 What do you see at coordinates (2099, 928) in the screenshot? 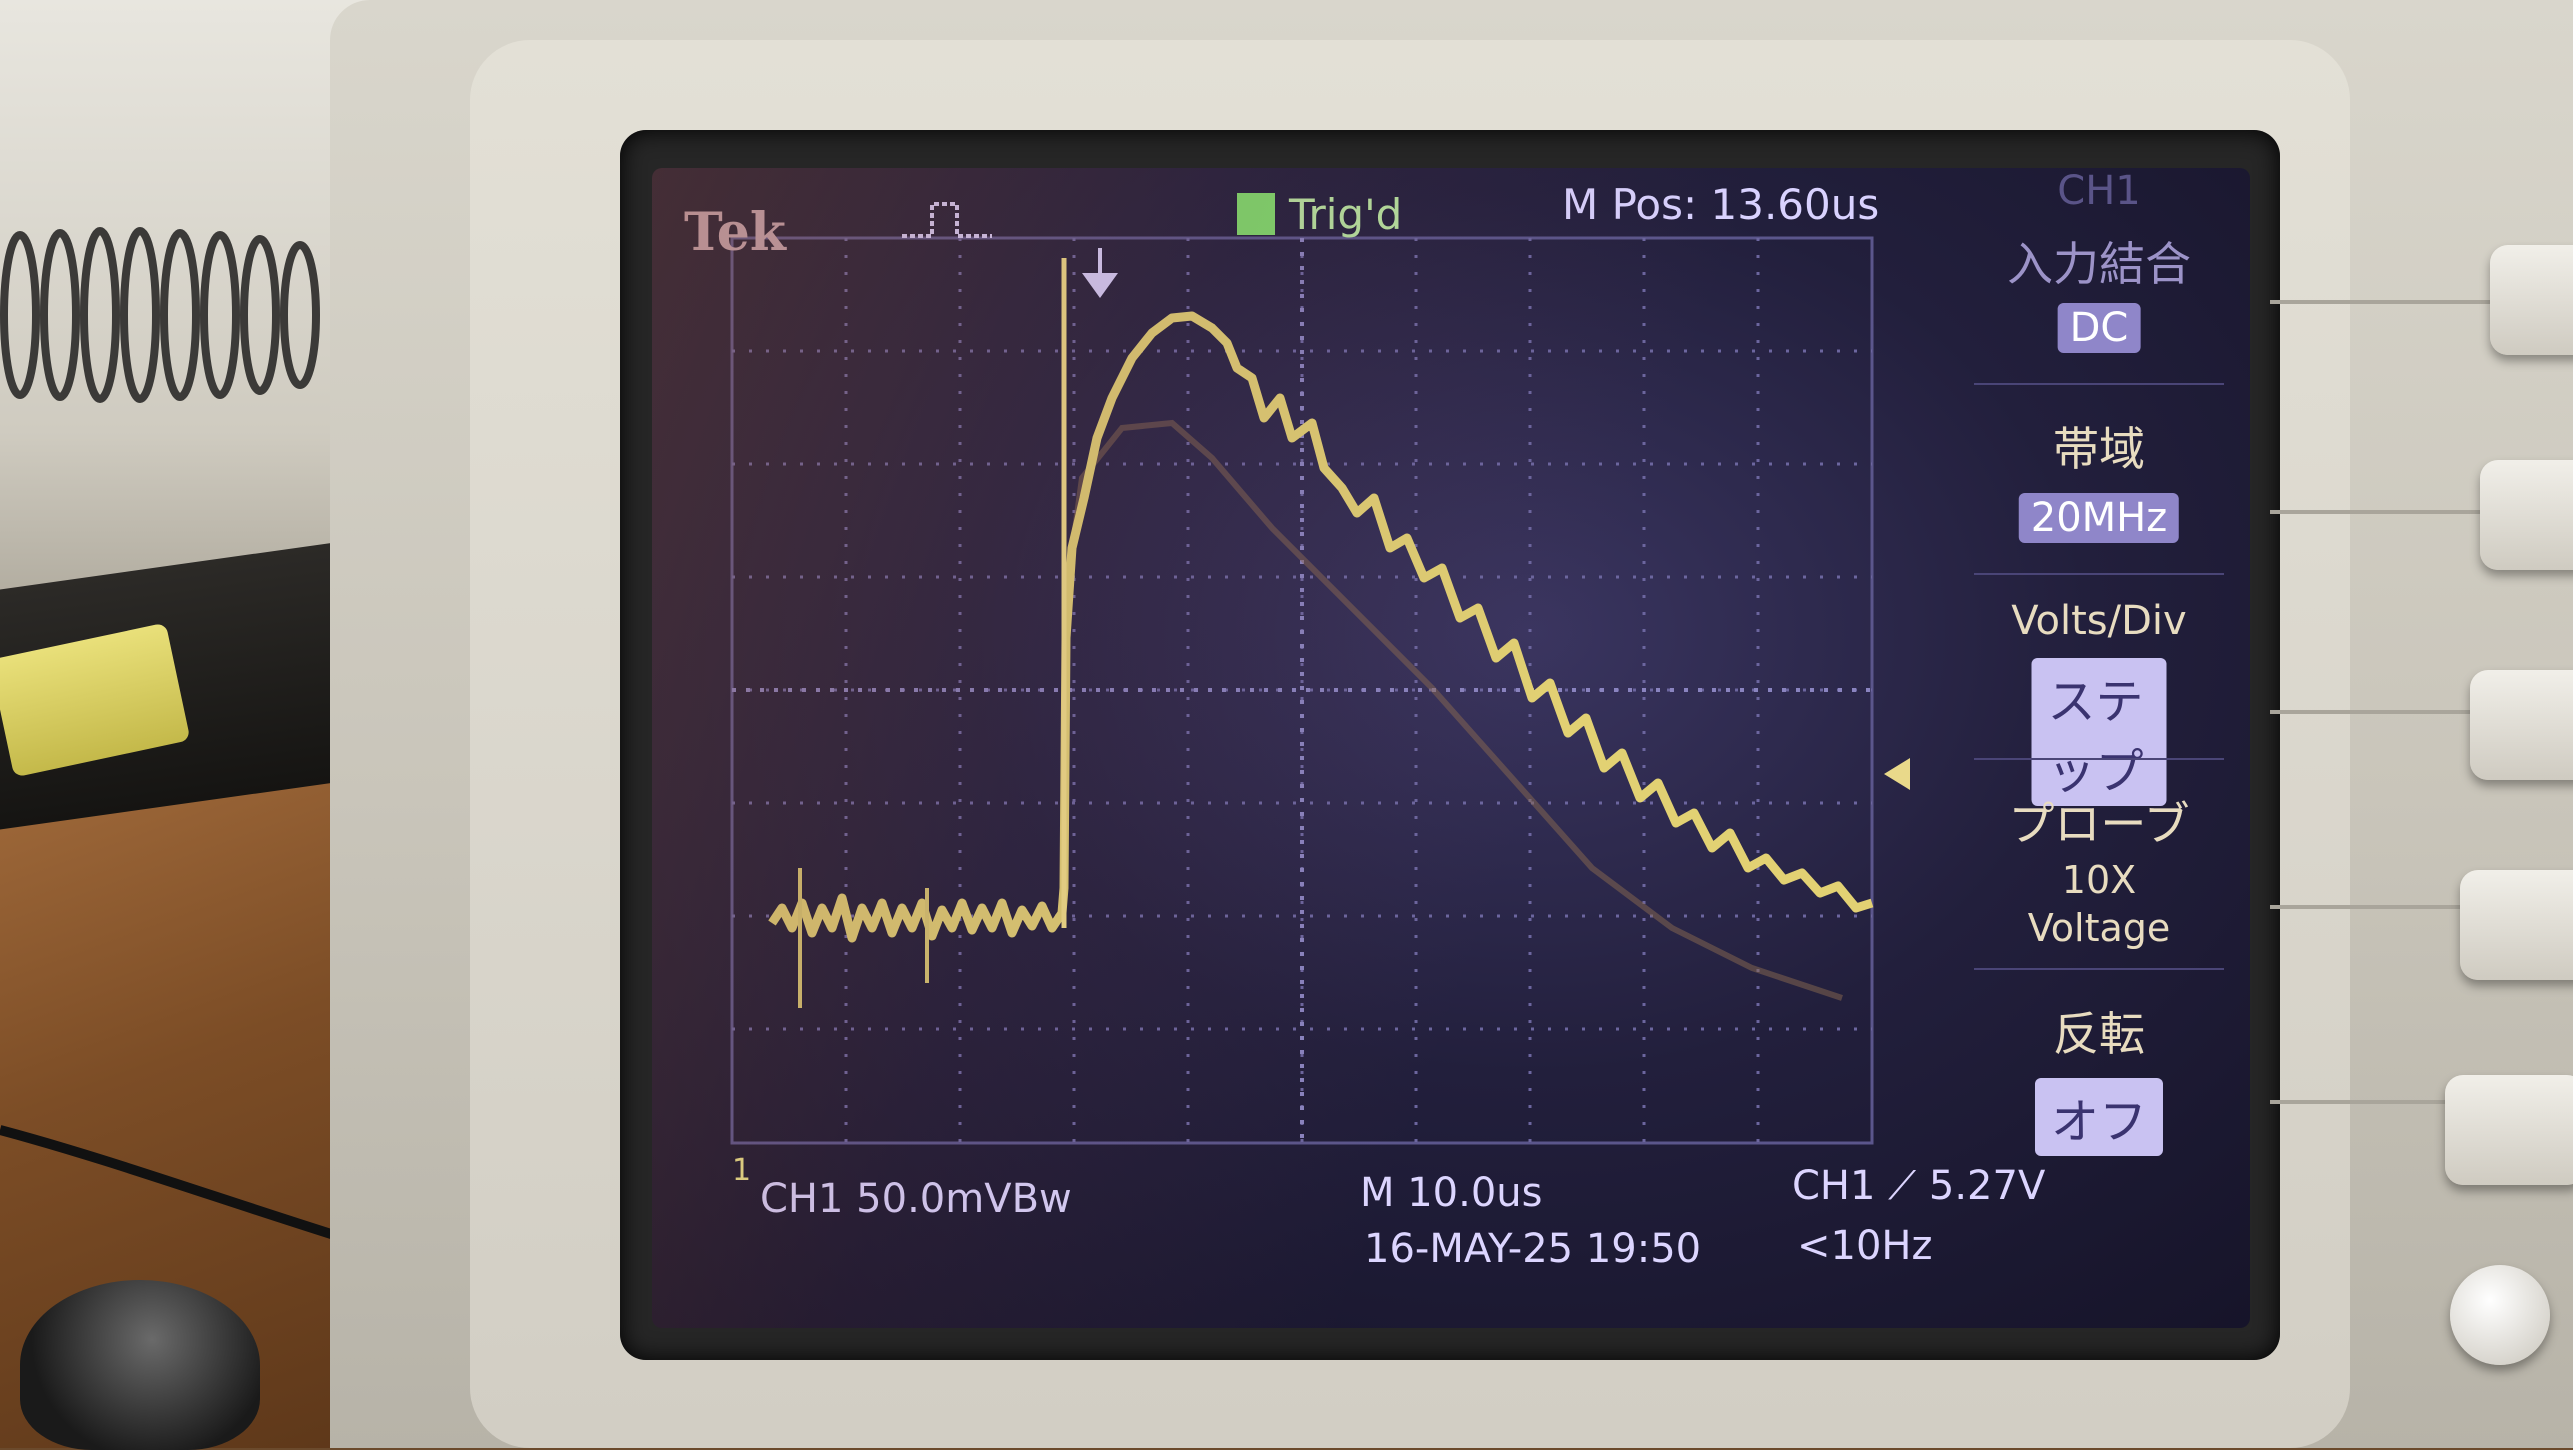
I see `probe-type: Voltage` at bounding box center [2099, 928].